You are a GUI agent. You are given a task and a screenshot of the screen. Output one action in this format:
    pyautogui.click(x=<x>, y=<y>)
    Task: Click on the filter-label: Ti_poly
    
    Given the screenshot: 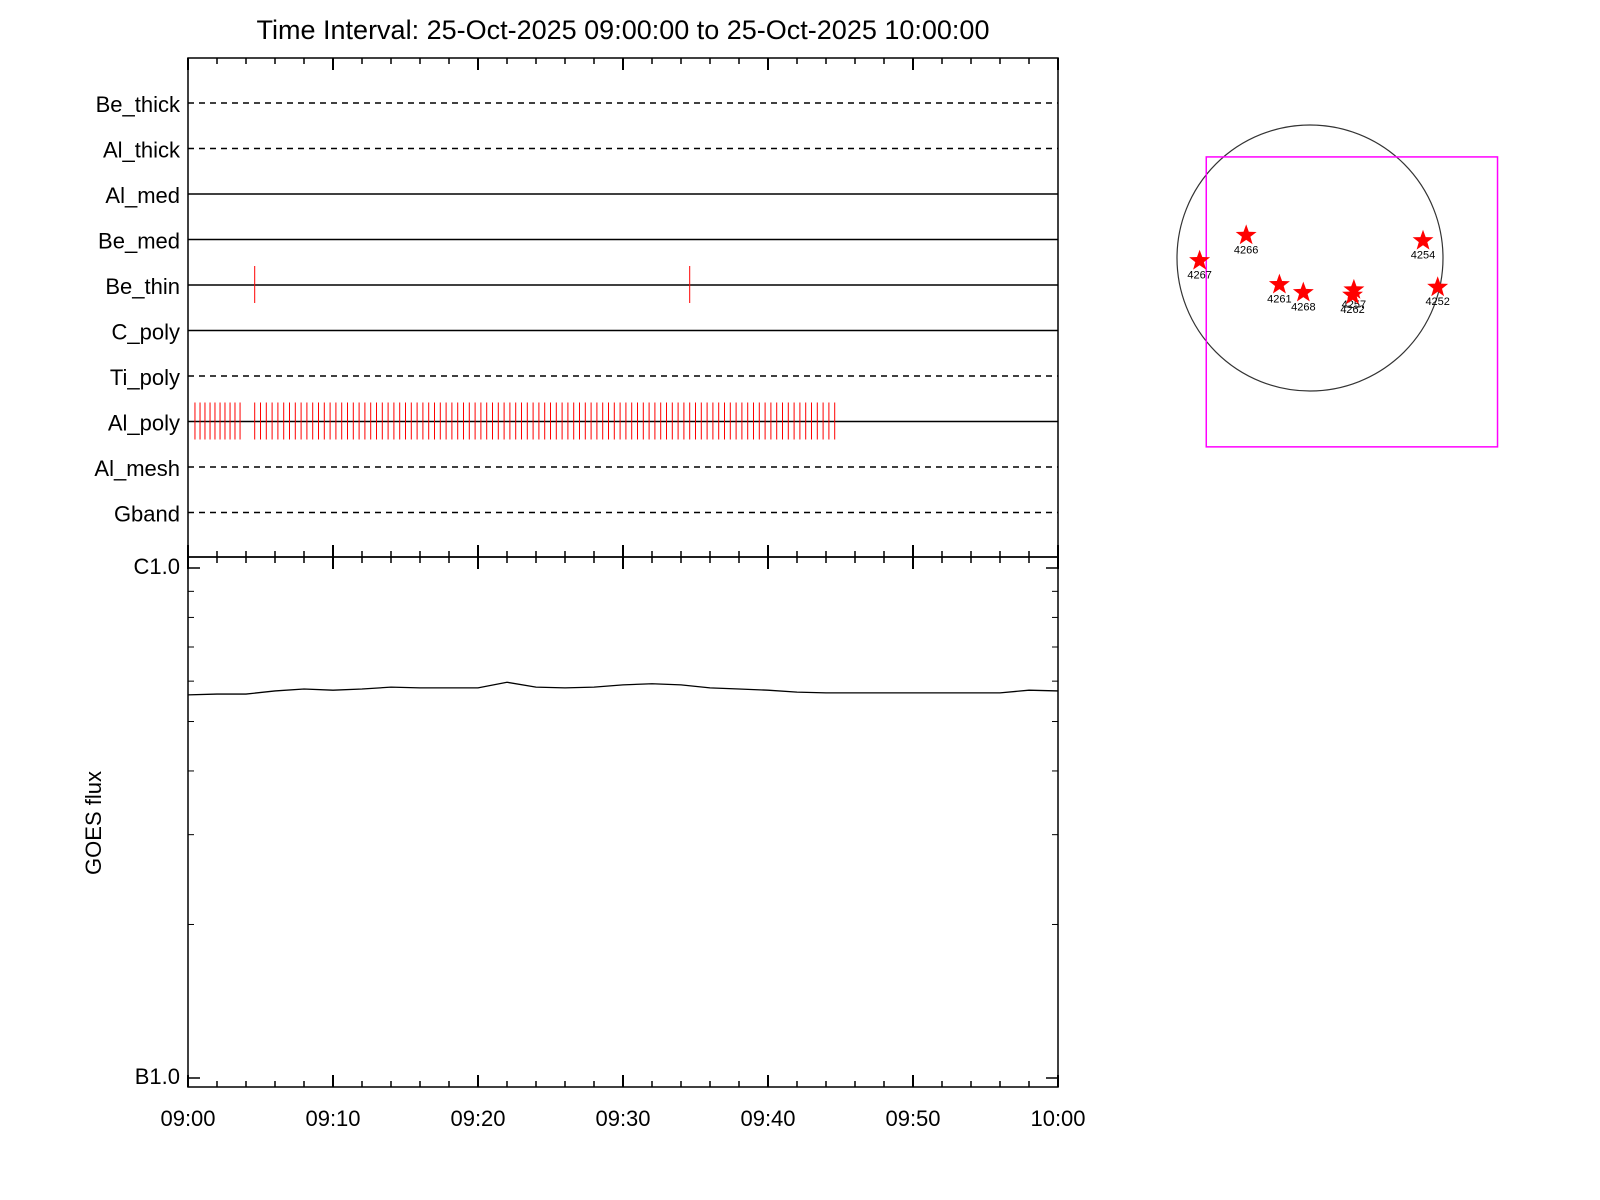 What is the action you would take?
    pyautogui.click(x=145, y=377)
    